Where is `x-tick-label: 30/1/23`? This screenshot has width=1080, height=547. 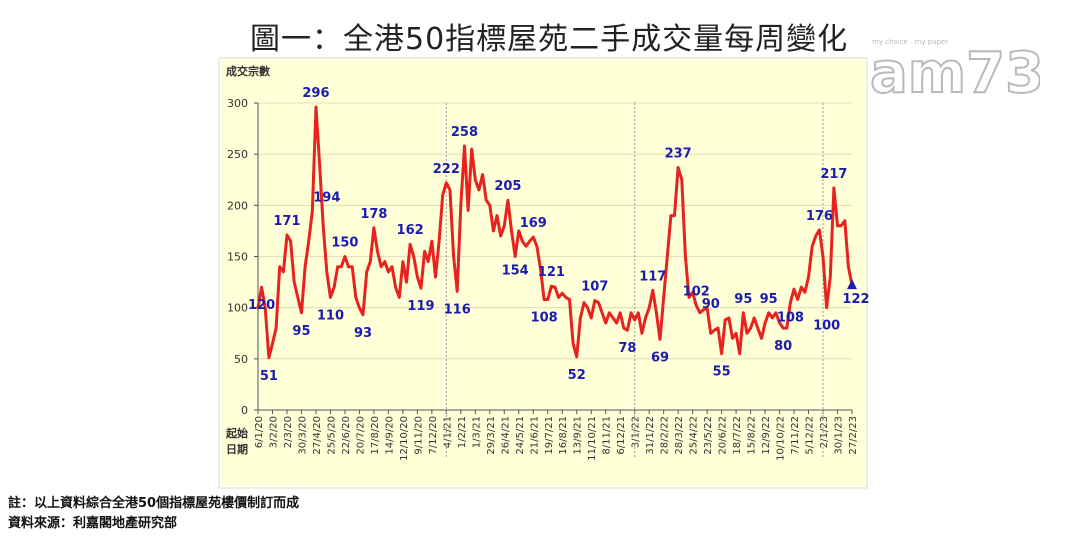
x-tick-label: 30/1/23 is located at coordinates (839, 435).